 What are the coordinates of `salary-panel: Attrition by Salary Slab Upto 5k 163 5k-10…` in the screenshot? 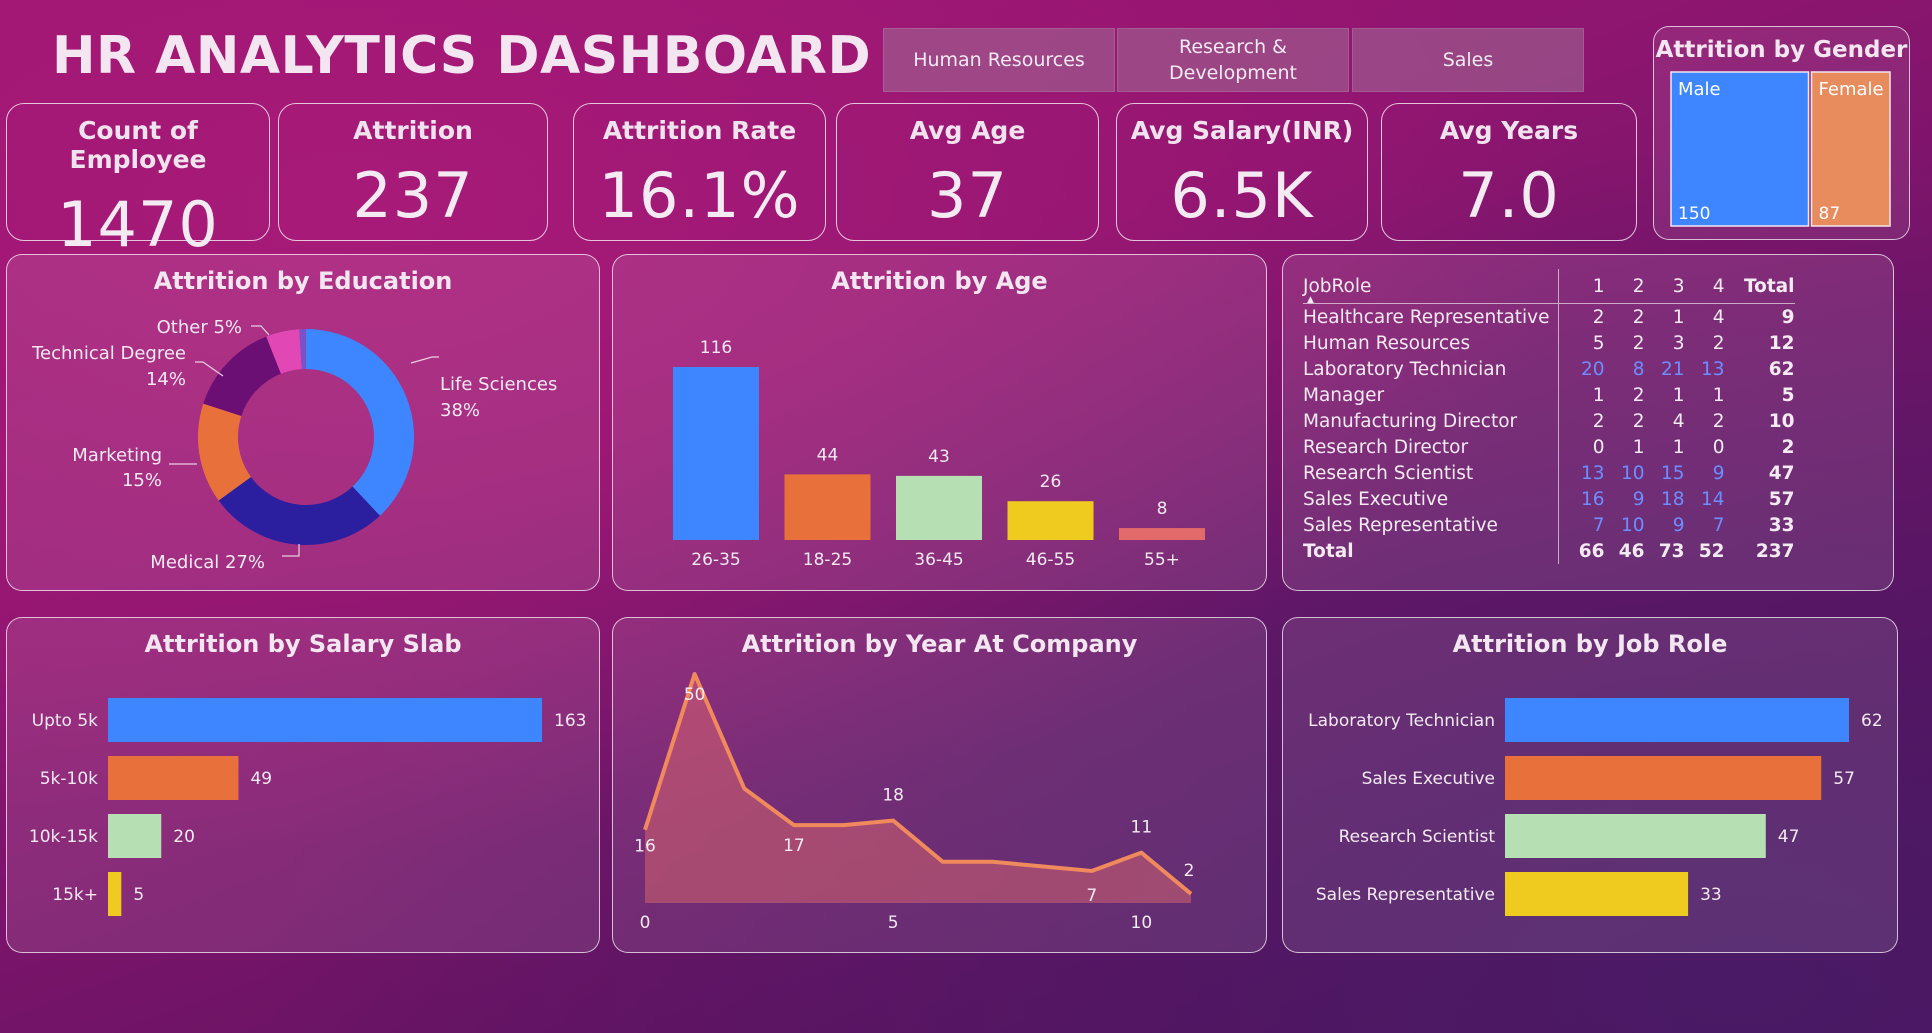 It's located at (303, 785).